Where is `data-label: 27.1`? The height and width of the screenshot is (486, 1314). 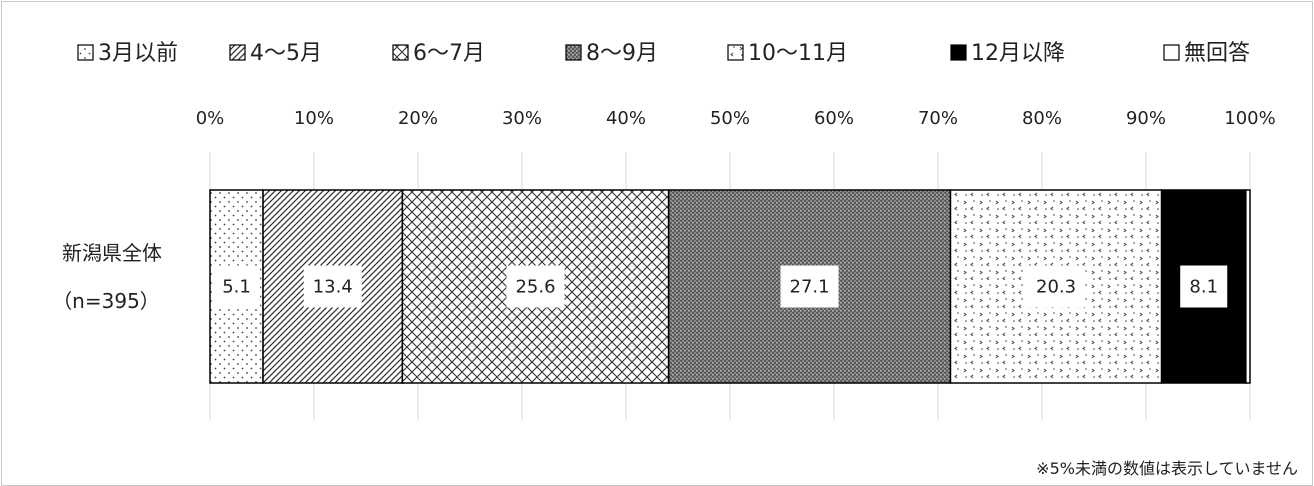
data-label: 27.1 is located at coordinates (810, 287).